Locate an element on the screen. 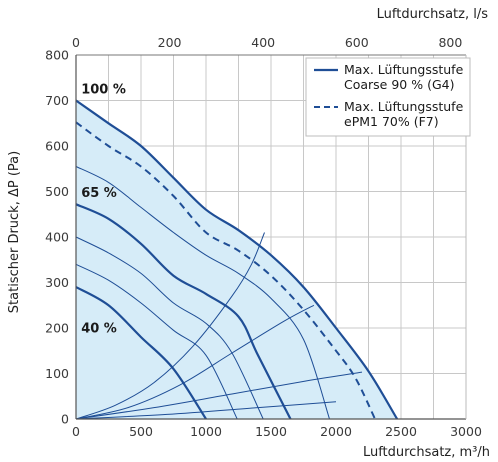 The width and height of the screenshot is (498, 462). curve-label: 40 % is located at coordinates (99, 329).